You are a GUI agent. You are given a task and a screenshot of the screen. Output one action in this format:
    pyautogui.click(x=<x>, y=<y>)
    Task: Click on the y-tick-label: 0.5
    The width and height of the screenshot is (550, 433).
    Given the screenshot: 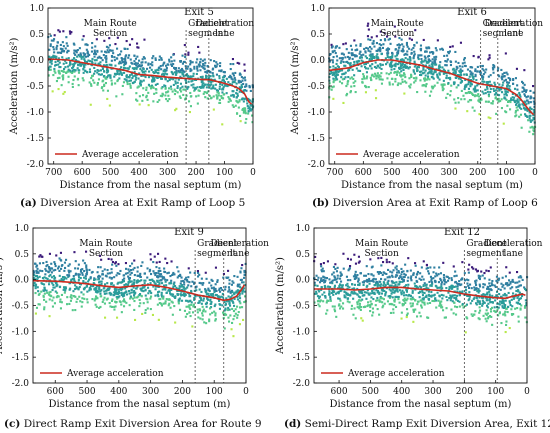 What is the action you would take?
    pyautogui.click(x=318, y=35)
    